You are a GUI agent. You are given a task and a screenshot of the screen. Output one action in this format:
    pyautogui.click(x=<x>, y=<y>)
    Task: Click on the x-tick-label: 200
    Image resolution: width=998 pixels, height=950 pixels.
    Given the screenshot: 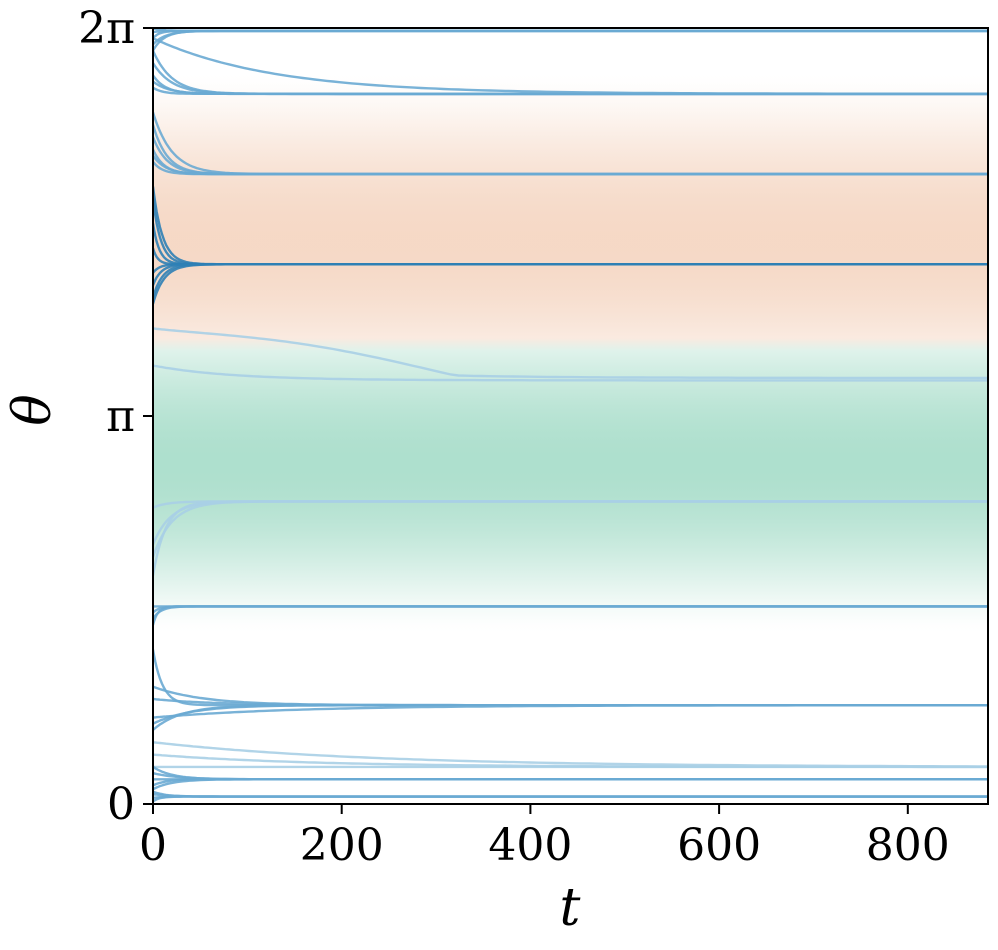 What is the action you would take?
    pyautogui.click(x=342, y=845)
    